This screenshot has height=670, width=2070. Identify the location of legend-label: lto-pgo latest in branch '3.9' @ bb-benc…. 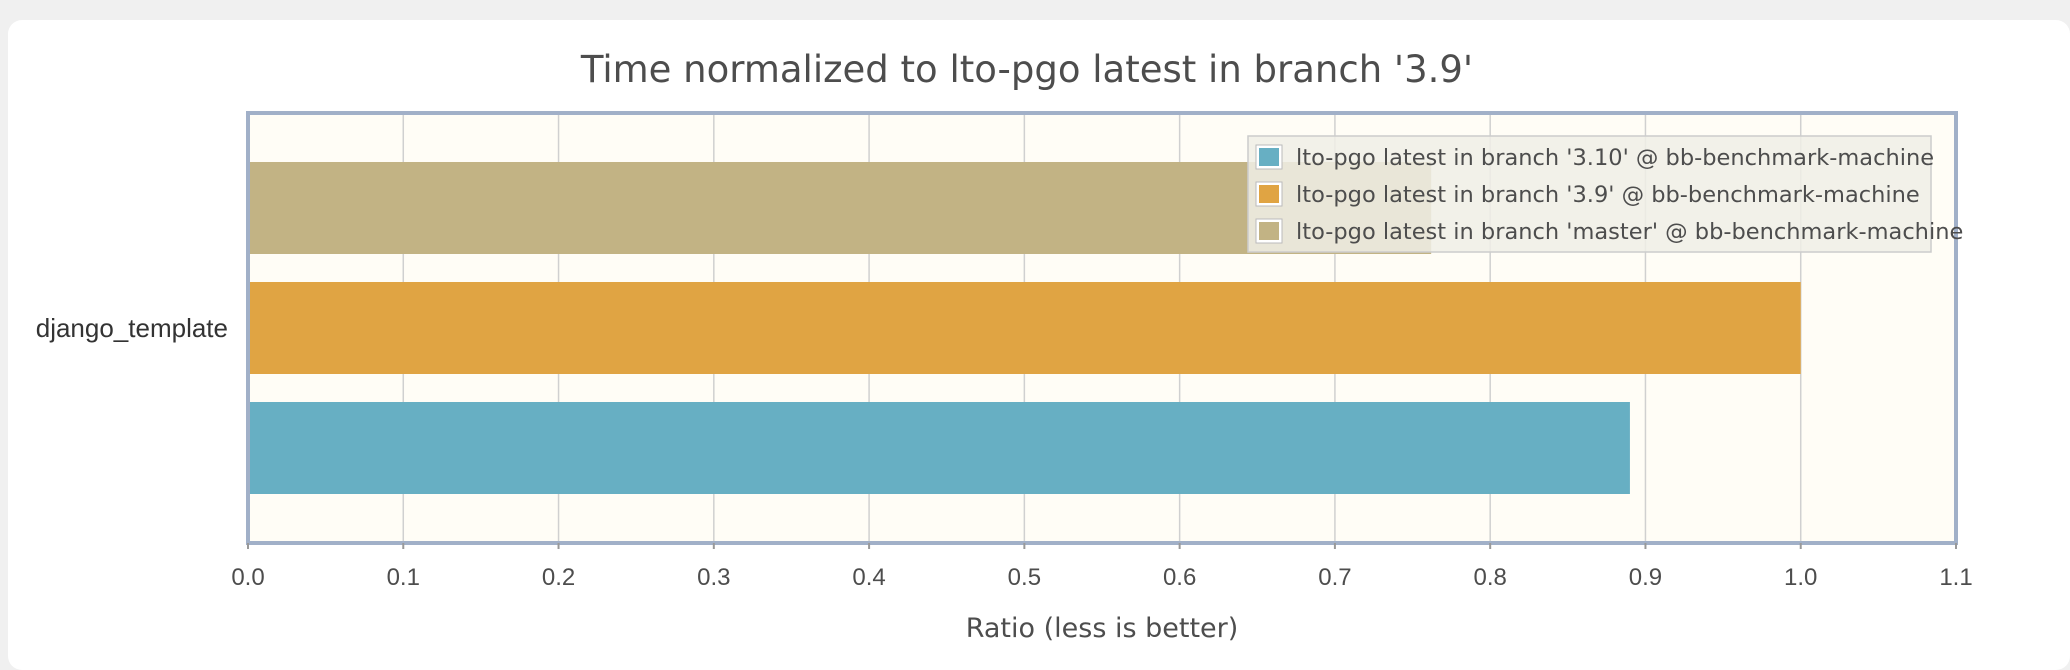
(1608, 195).